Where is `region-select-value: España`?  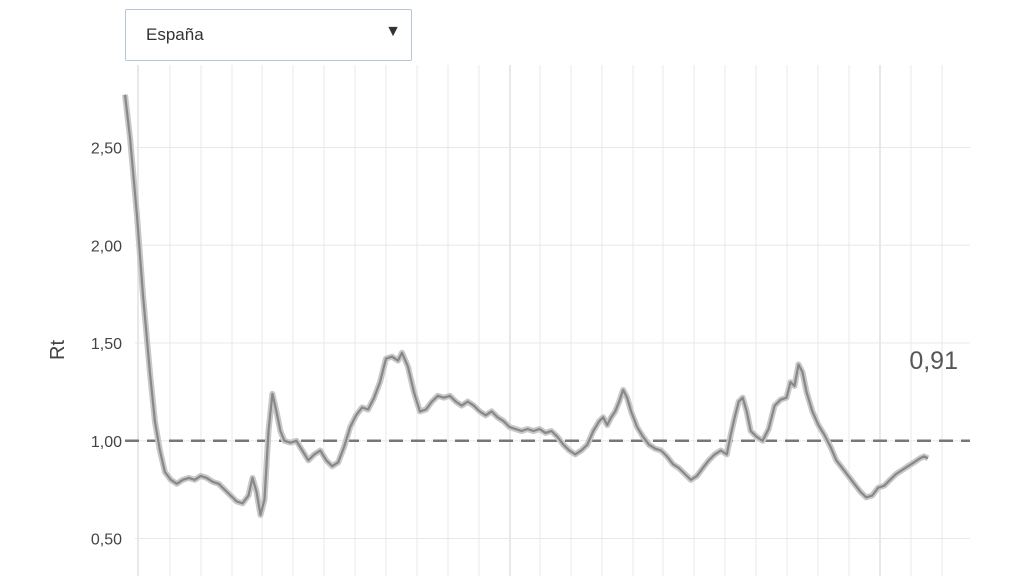 region-select-value: España is located at coordinates (175, 34).